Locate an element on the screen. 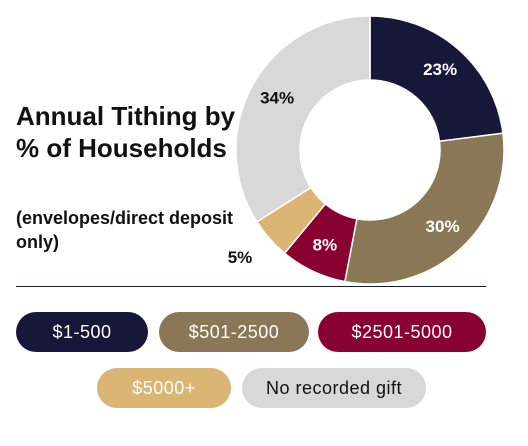 This screenshot has width=528, height=446. slice-label-1-500: 23% is located at coordinates (440, 69).